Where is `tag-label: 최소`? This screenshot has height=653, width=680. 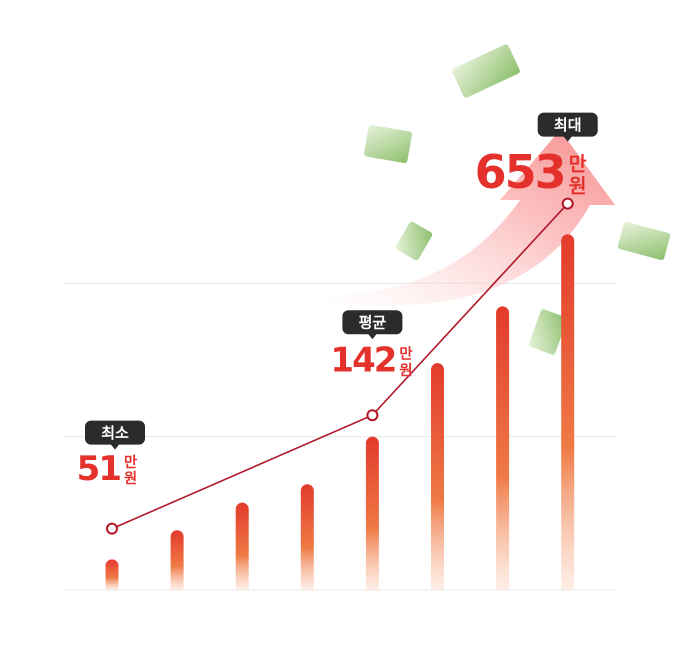
tag-label: 최소 is located at coordinates (115, 433).